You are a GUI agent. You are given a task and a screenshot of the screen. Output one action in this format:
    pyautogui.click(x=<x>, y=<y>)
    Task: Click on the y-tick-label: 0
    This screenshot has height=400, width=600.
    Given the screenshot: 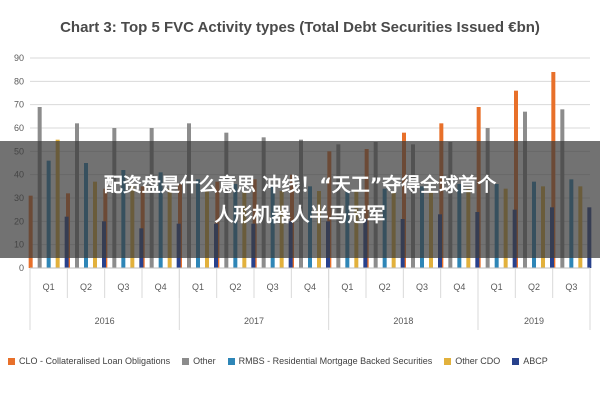 What is the action you would take?
    pyautogui.click(x=21, y=268)
    